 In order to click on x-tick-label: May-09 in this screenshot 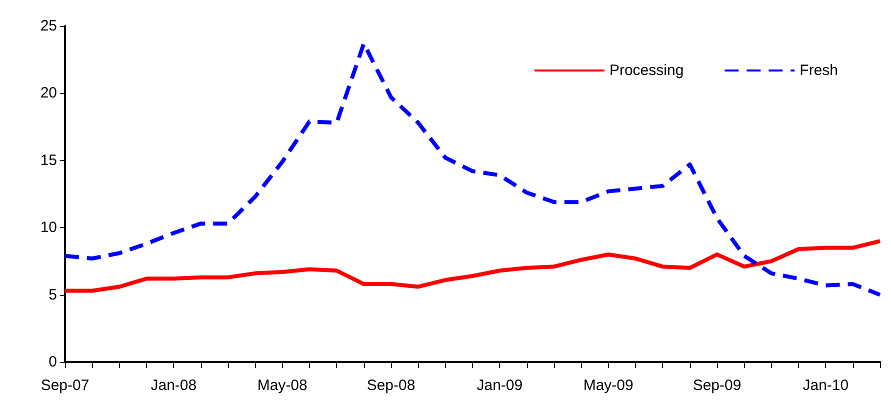, I will do `click(608, 385)`.